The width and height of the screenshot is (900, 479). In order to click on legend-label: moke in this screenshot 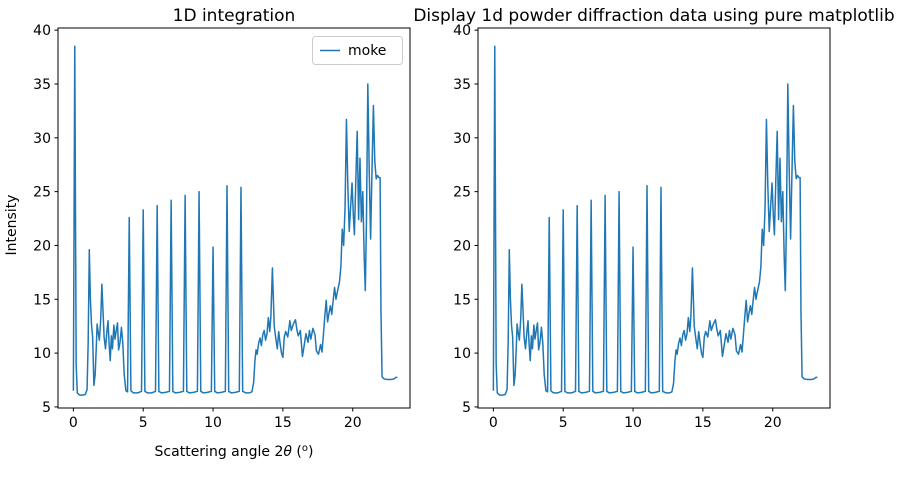, I will do `click(367, 51)`.